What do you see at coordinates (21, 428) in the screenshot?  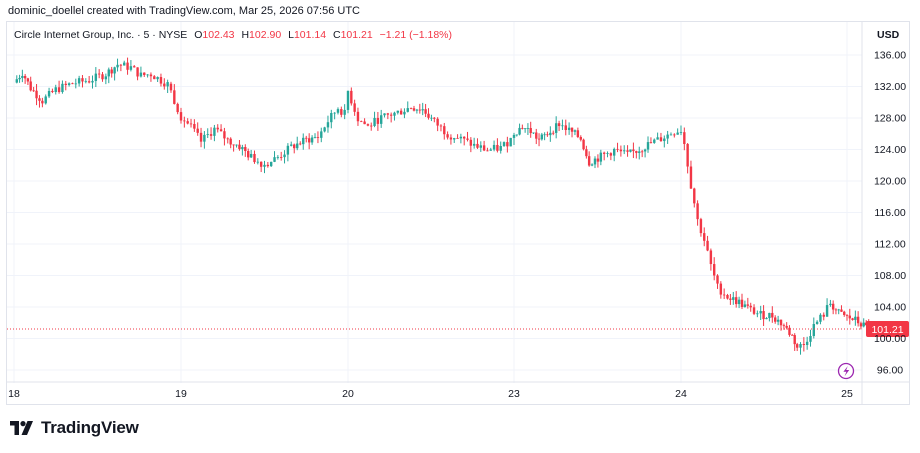 I see `tradingview-logo-icon` at bounding box center [21, 428].